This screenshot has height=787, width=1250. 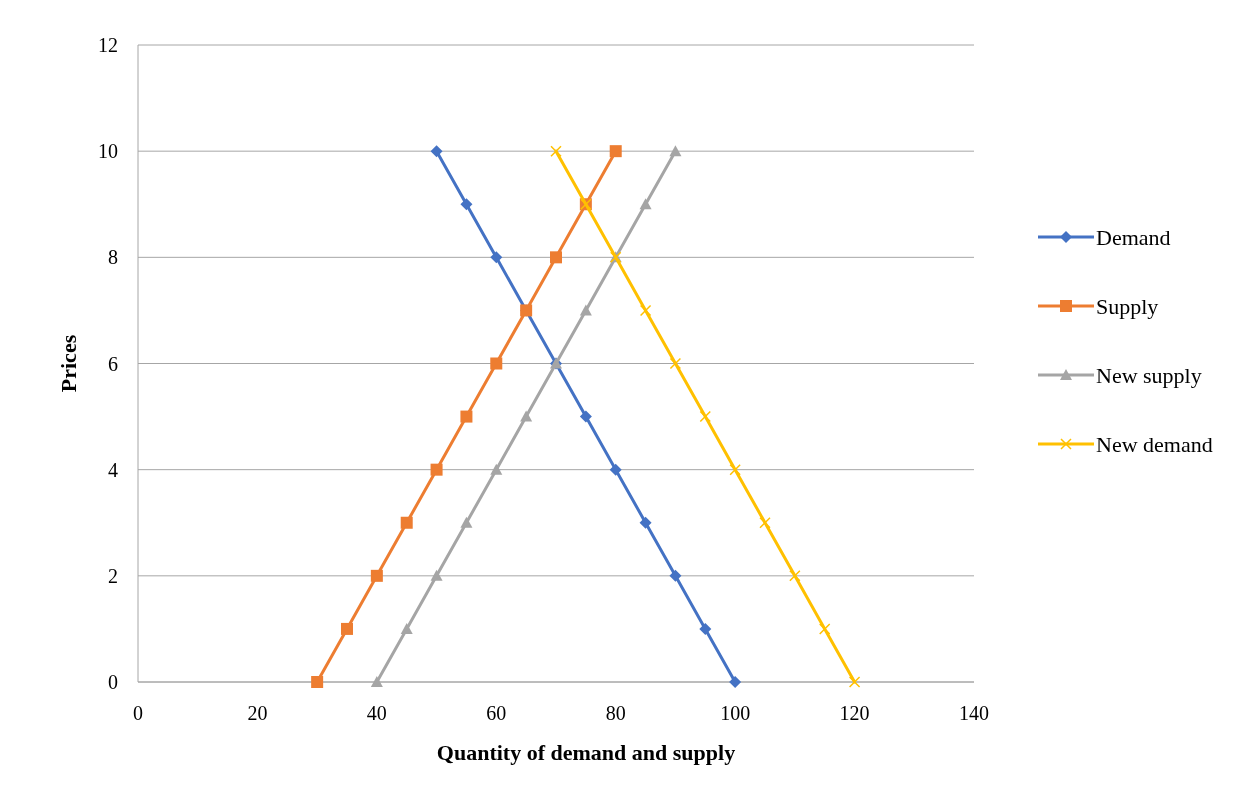 I want to click on legend-label: New demand, so click(x=1154, y=444).